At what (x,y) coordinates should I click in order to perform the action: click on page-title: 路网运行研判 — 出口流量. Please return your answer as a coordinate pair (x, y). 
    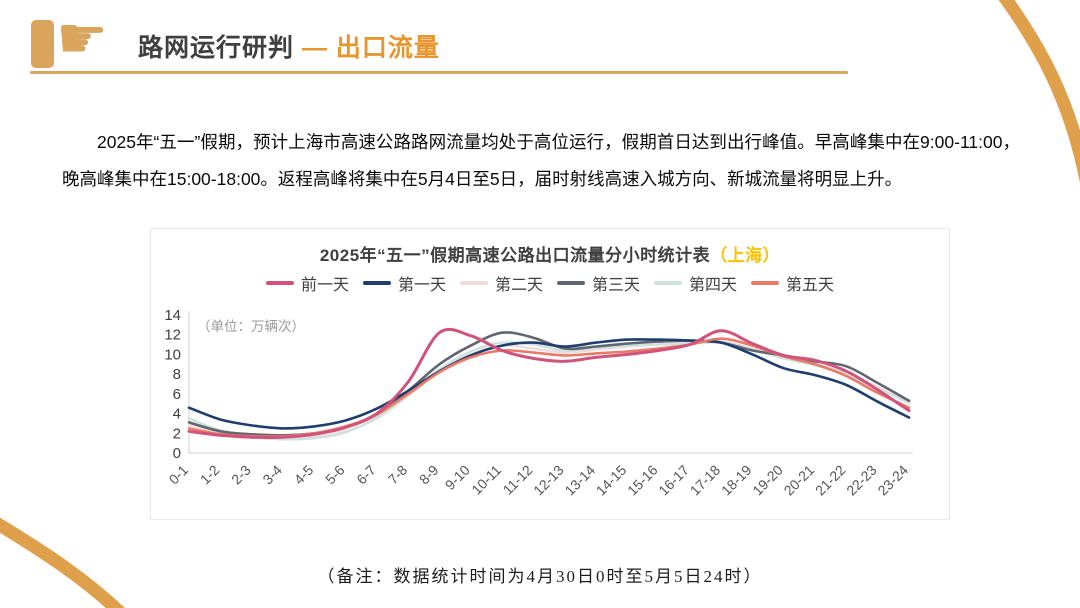
    Looking at the image, I should click on (289, 46).